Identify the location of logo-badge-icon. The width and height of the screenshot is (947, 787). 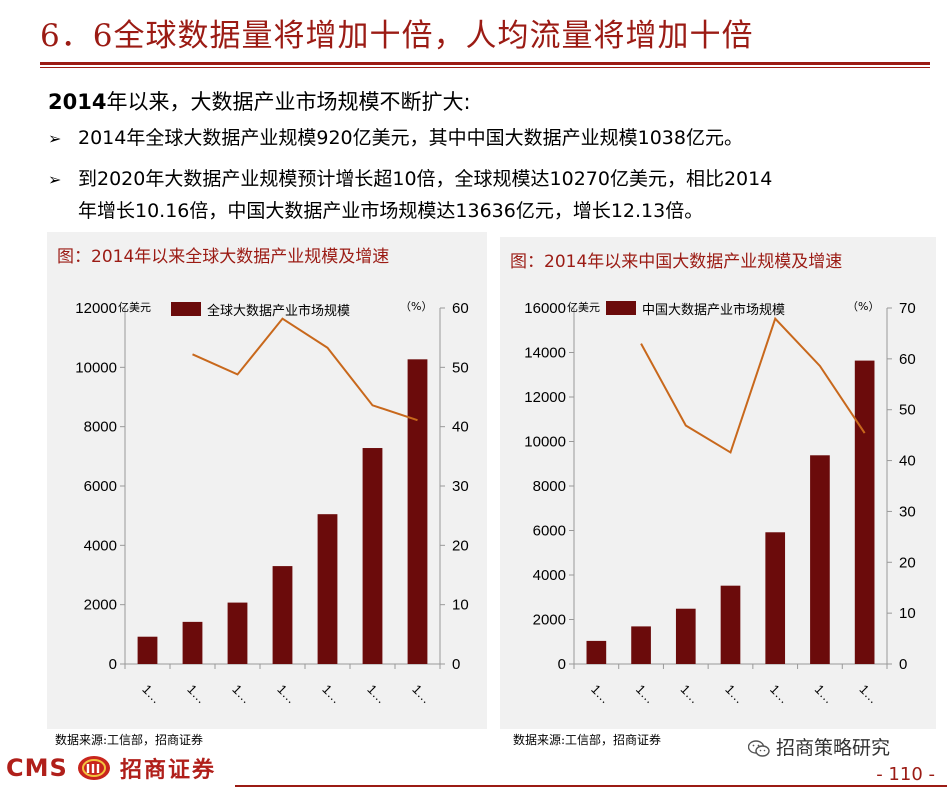
(93, 768).